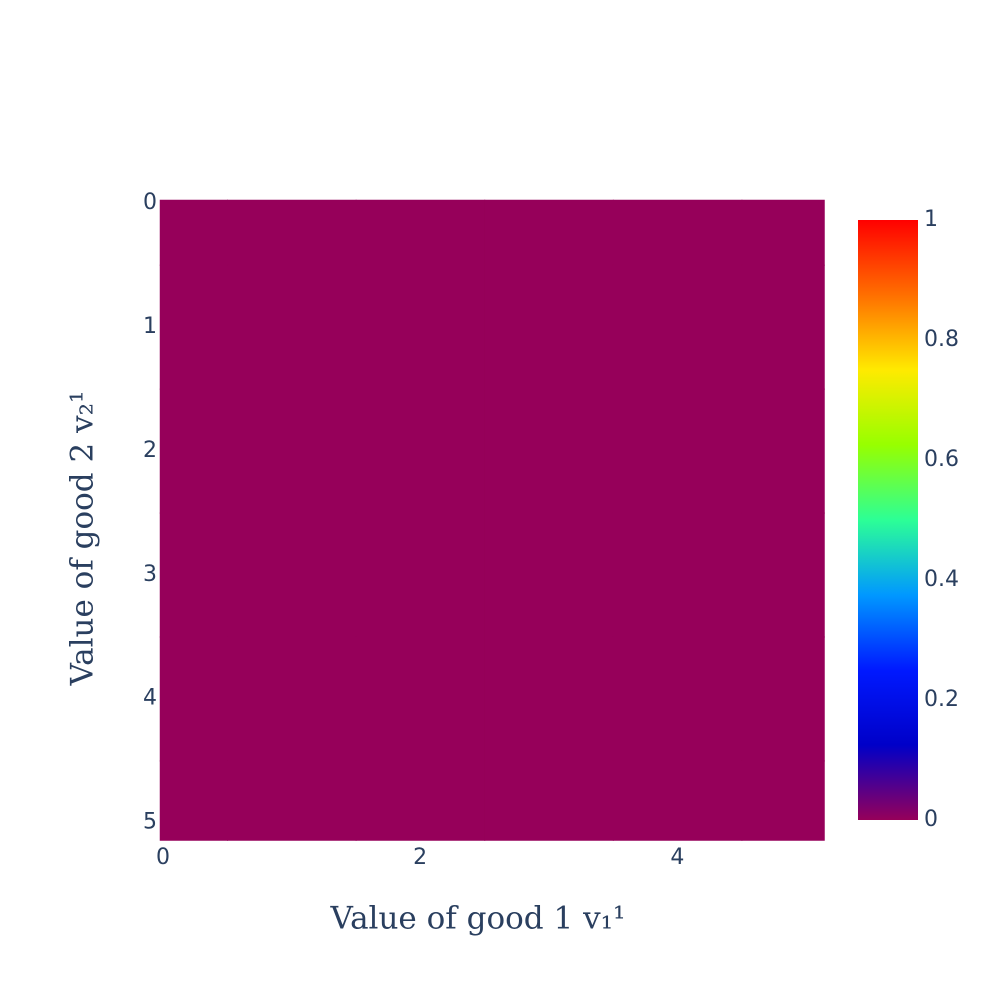  I want to click on y-tick-label: 0, so click(150, 202).